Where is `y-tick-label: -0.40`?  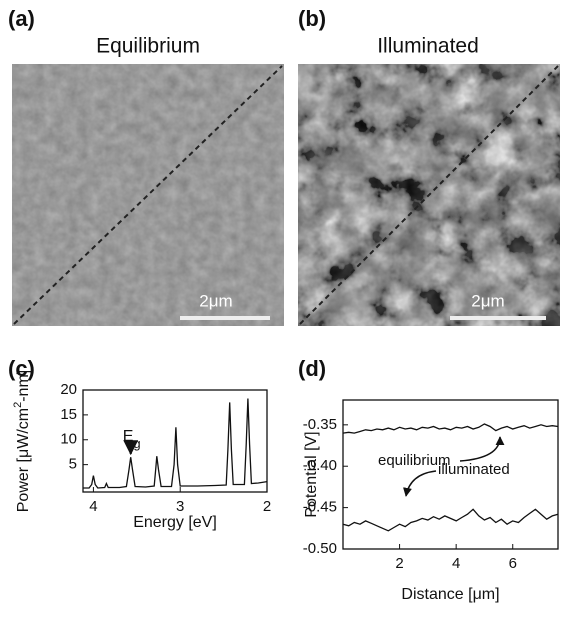 y-tick-label: -0.40 is located at coordinates (320, 465).